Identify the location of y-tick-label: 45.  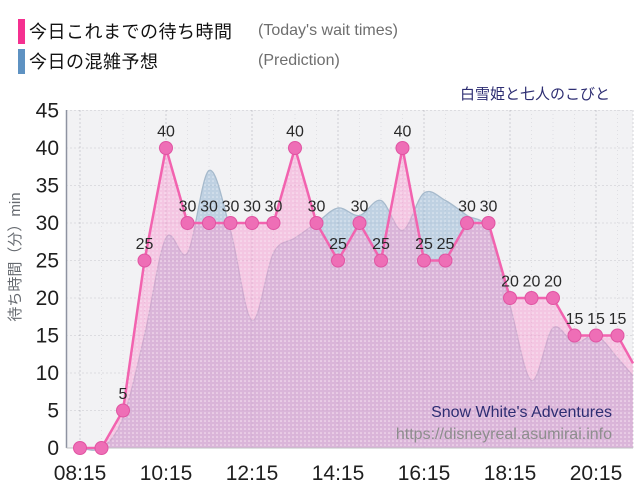
(47, 111).